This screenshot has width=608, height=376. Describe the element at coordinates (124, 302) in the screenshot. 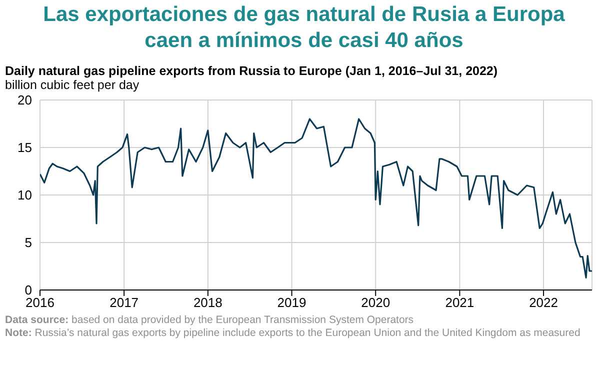

I see `x-tick-label: 2017` at that location.